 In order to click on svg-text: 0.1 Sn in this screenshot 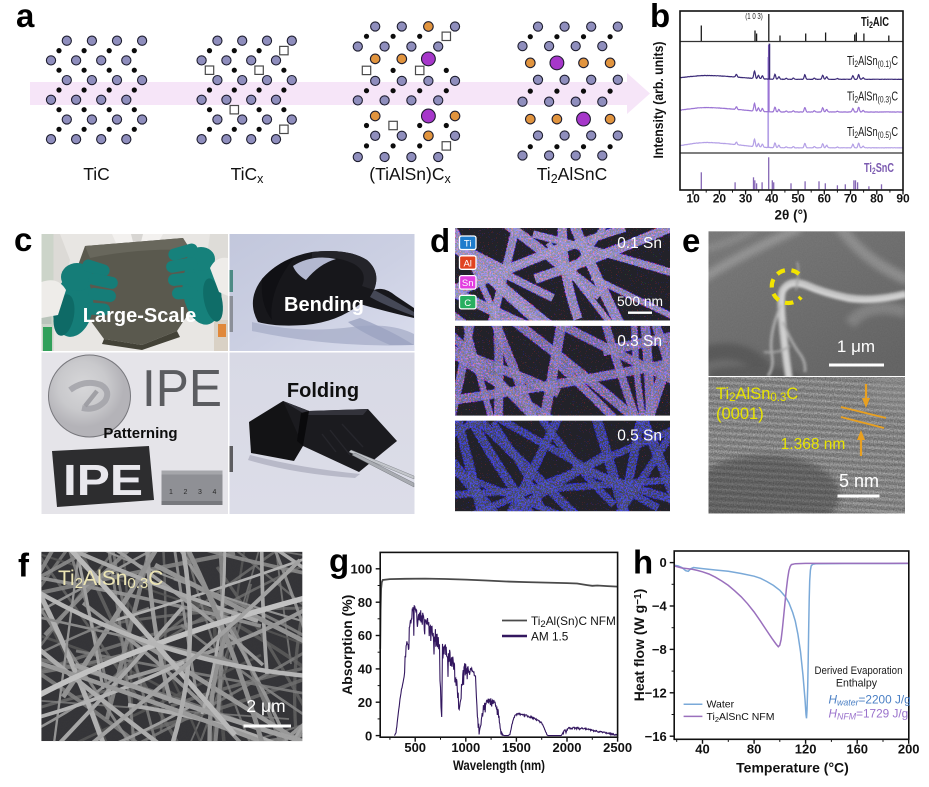, I will do `click(639, 243)`.